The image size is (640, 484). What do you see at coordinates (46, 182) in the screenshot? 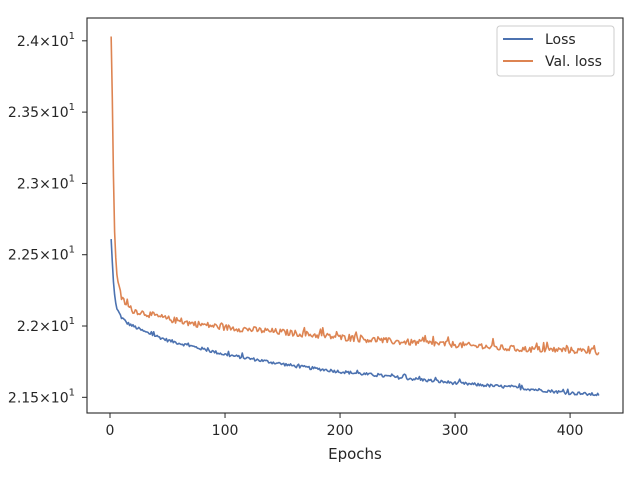
I see `y-tick-label: 2.3×10¹` at bounding box center [46, 182].